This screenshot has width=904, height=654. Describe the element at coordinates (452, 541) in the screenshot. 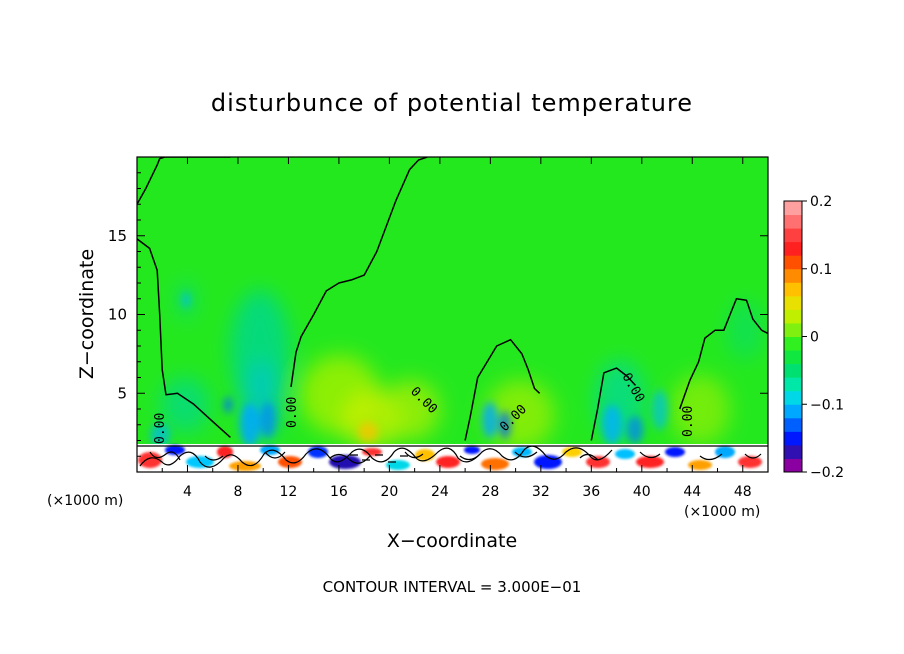

I see `x-axis-label: X−coordinate` at that location.